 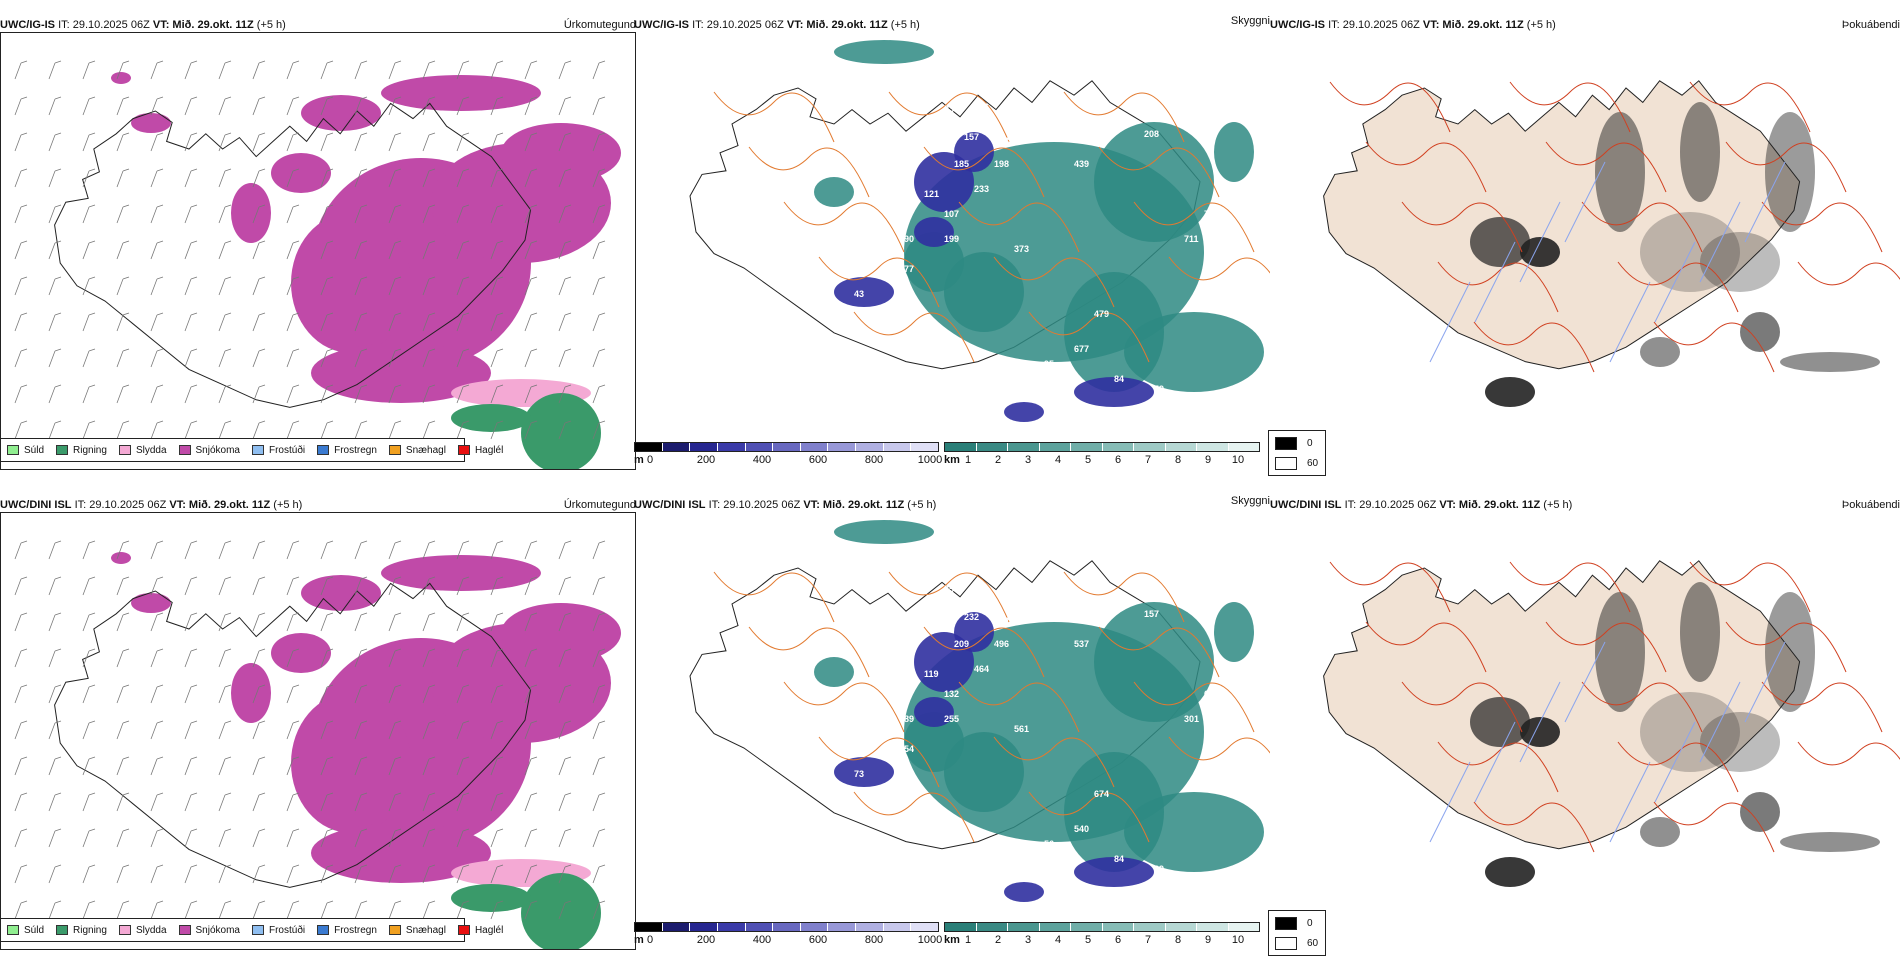 I want to click on cloudbase-value: 355, so click(x=951, y=589).